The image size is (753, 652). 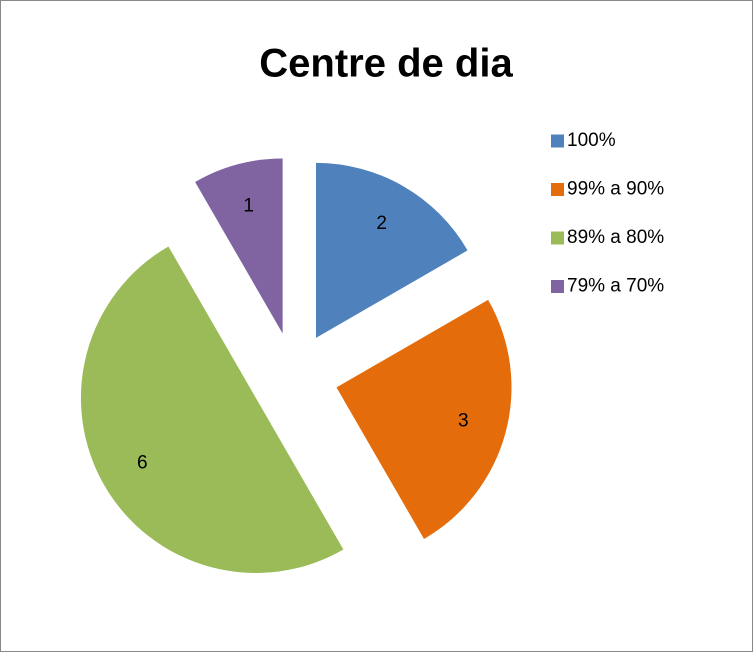 I want to click on legend-label: 100%, so click(x=591, y=140).